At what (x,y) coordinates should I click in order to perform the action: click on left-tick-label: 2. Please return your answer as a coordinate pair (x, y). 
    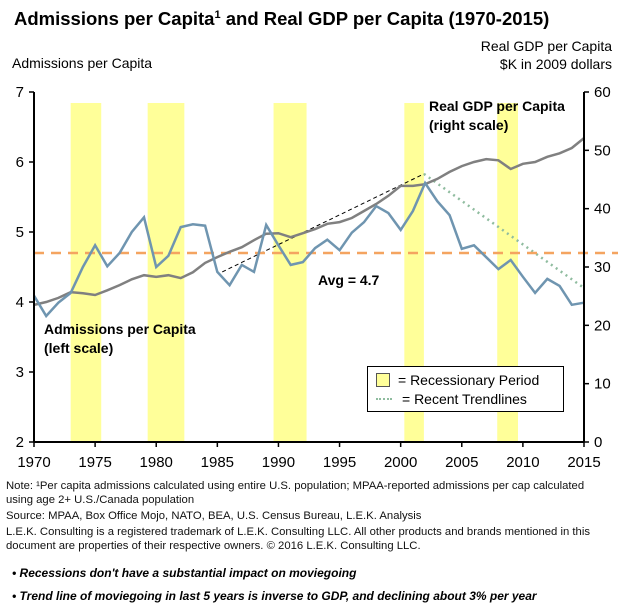
    Looking at the image, I should click on (20, 442).